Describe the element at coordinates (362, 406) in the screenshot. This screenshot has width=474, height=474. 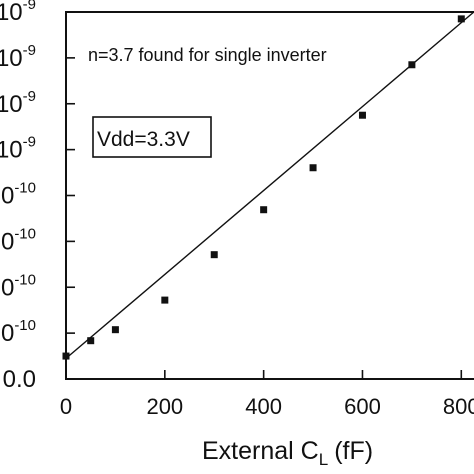
I see `x-tick-label: 600` at that location.